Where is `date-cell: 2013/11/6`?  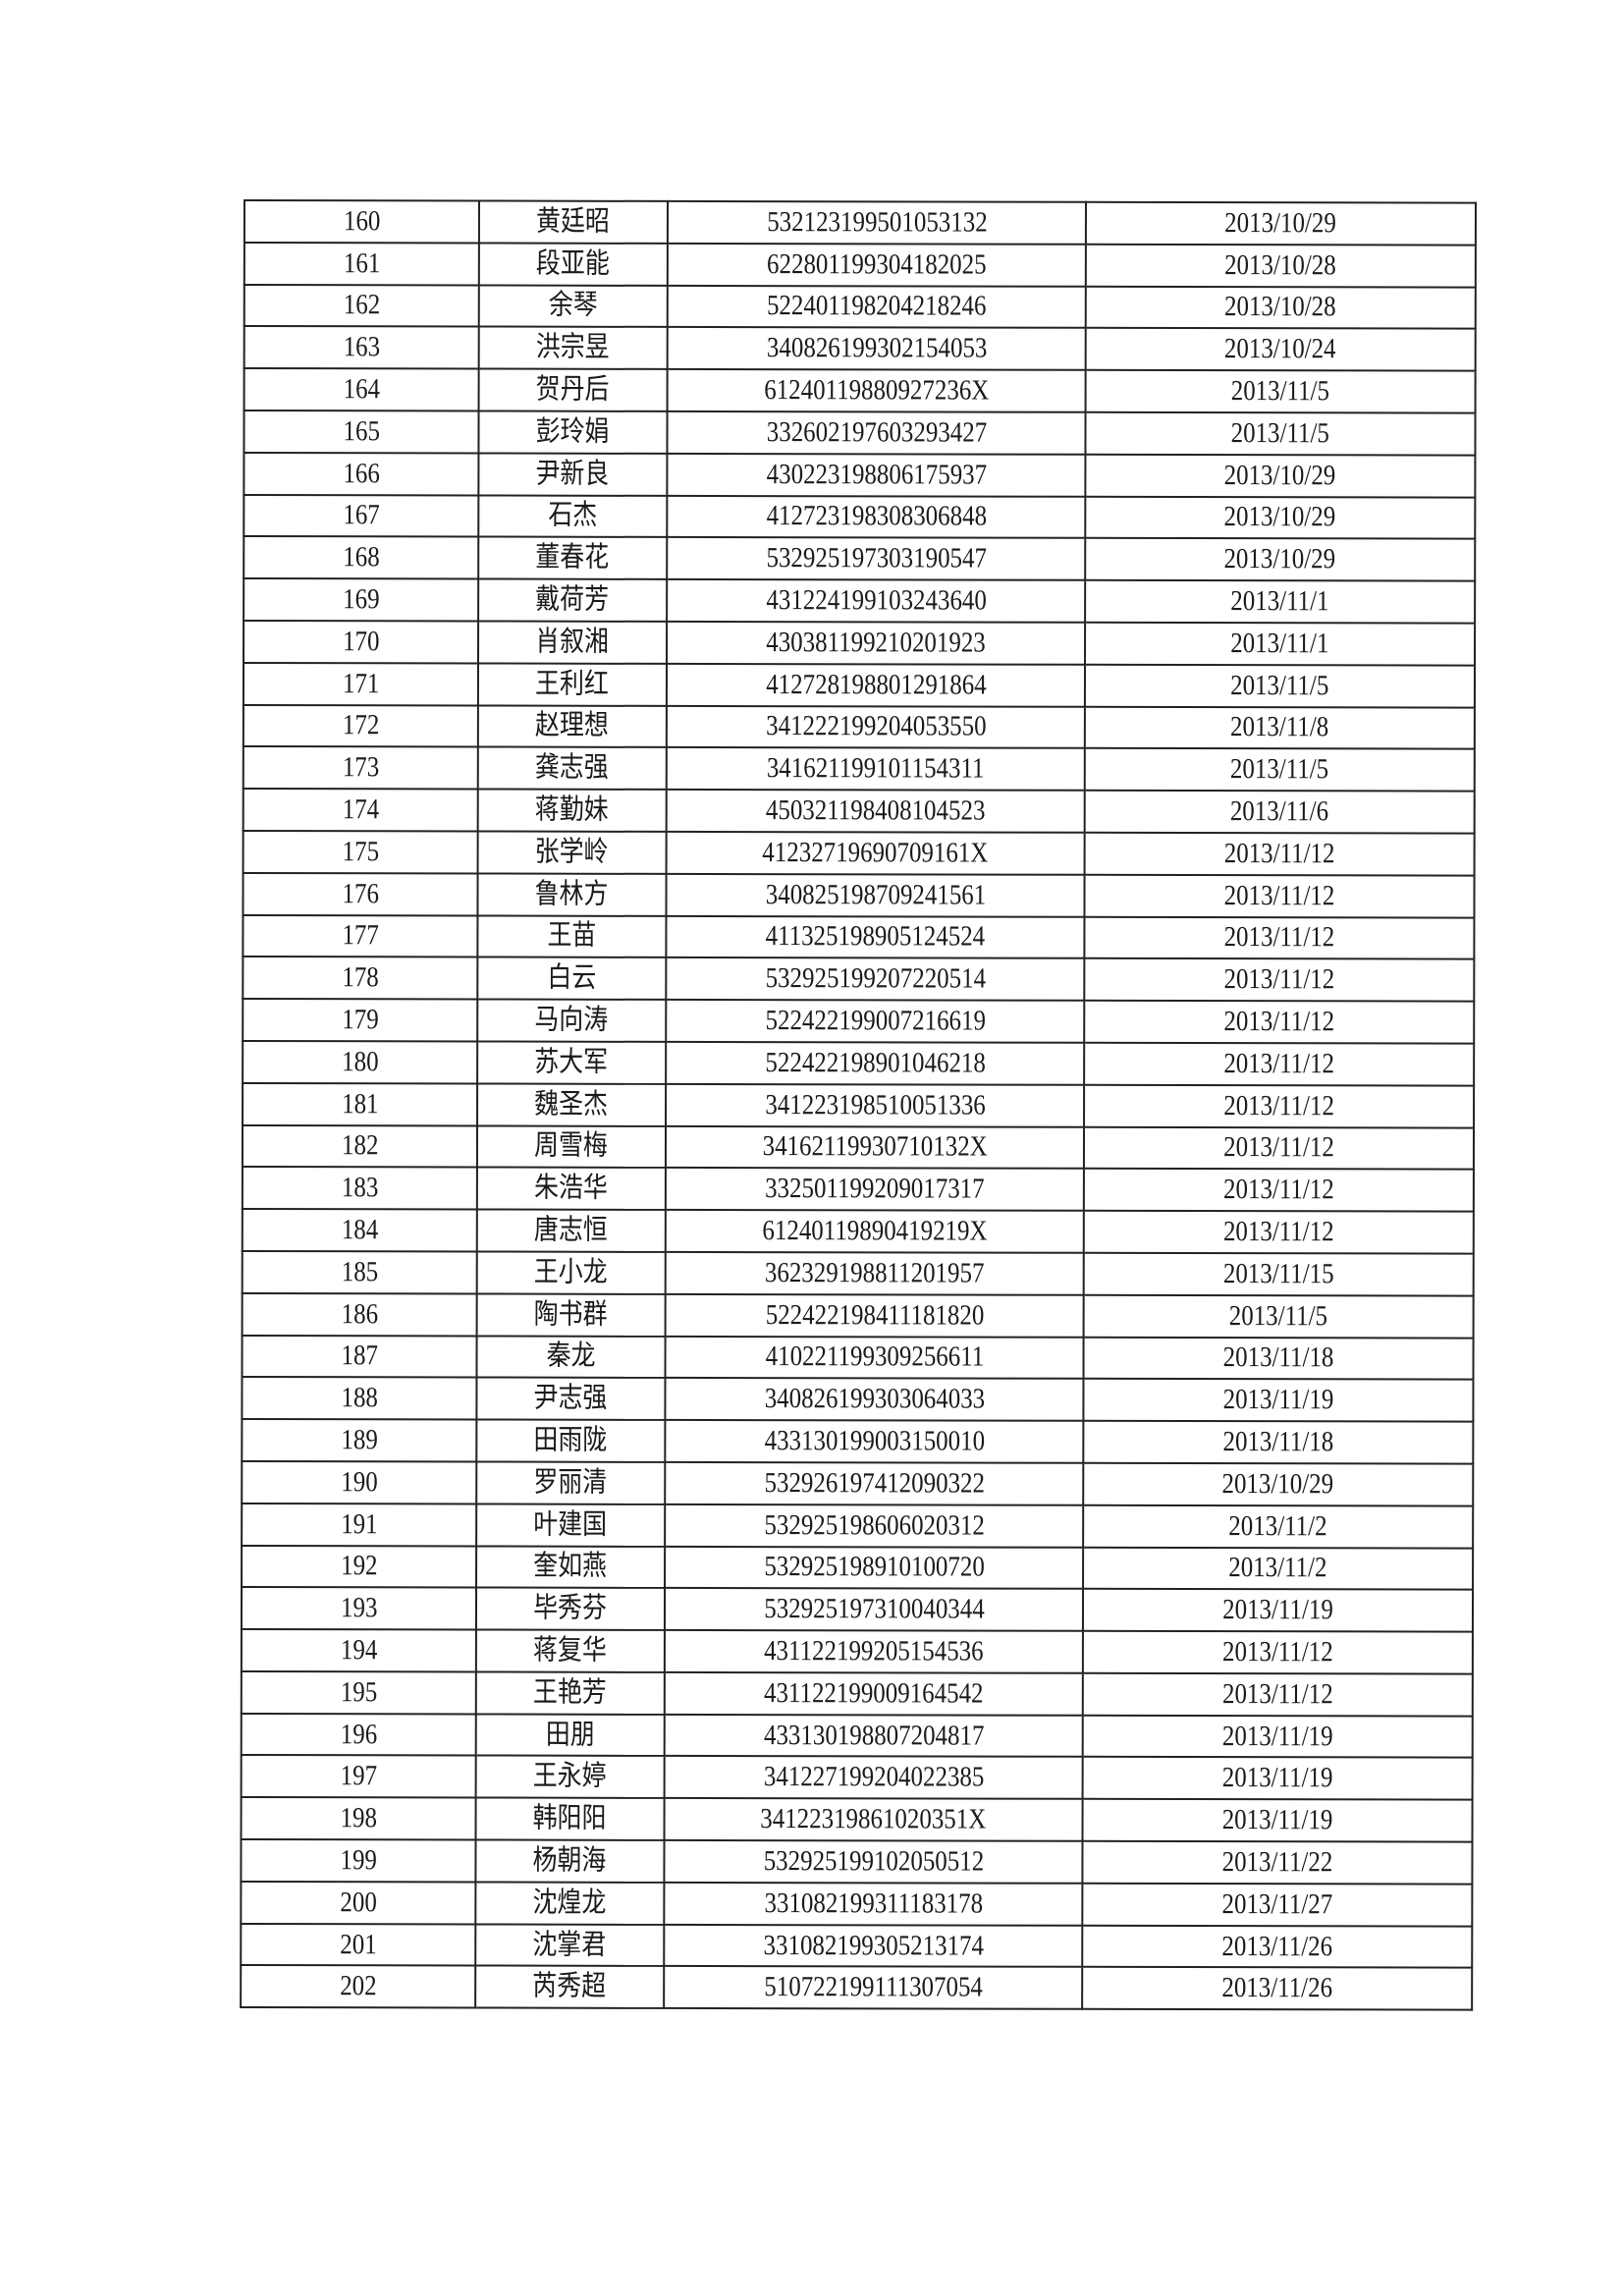 date-cell: 2013/11/6 is located at coordinates (1279, 812).